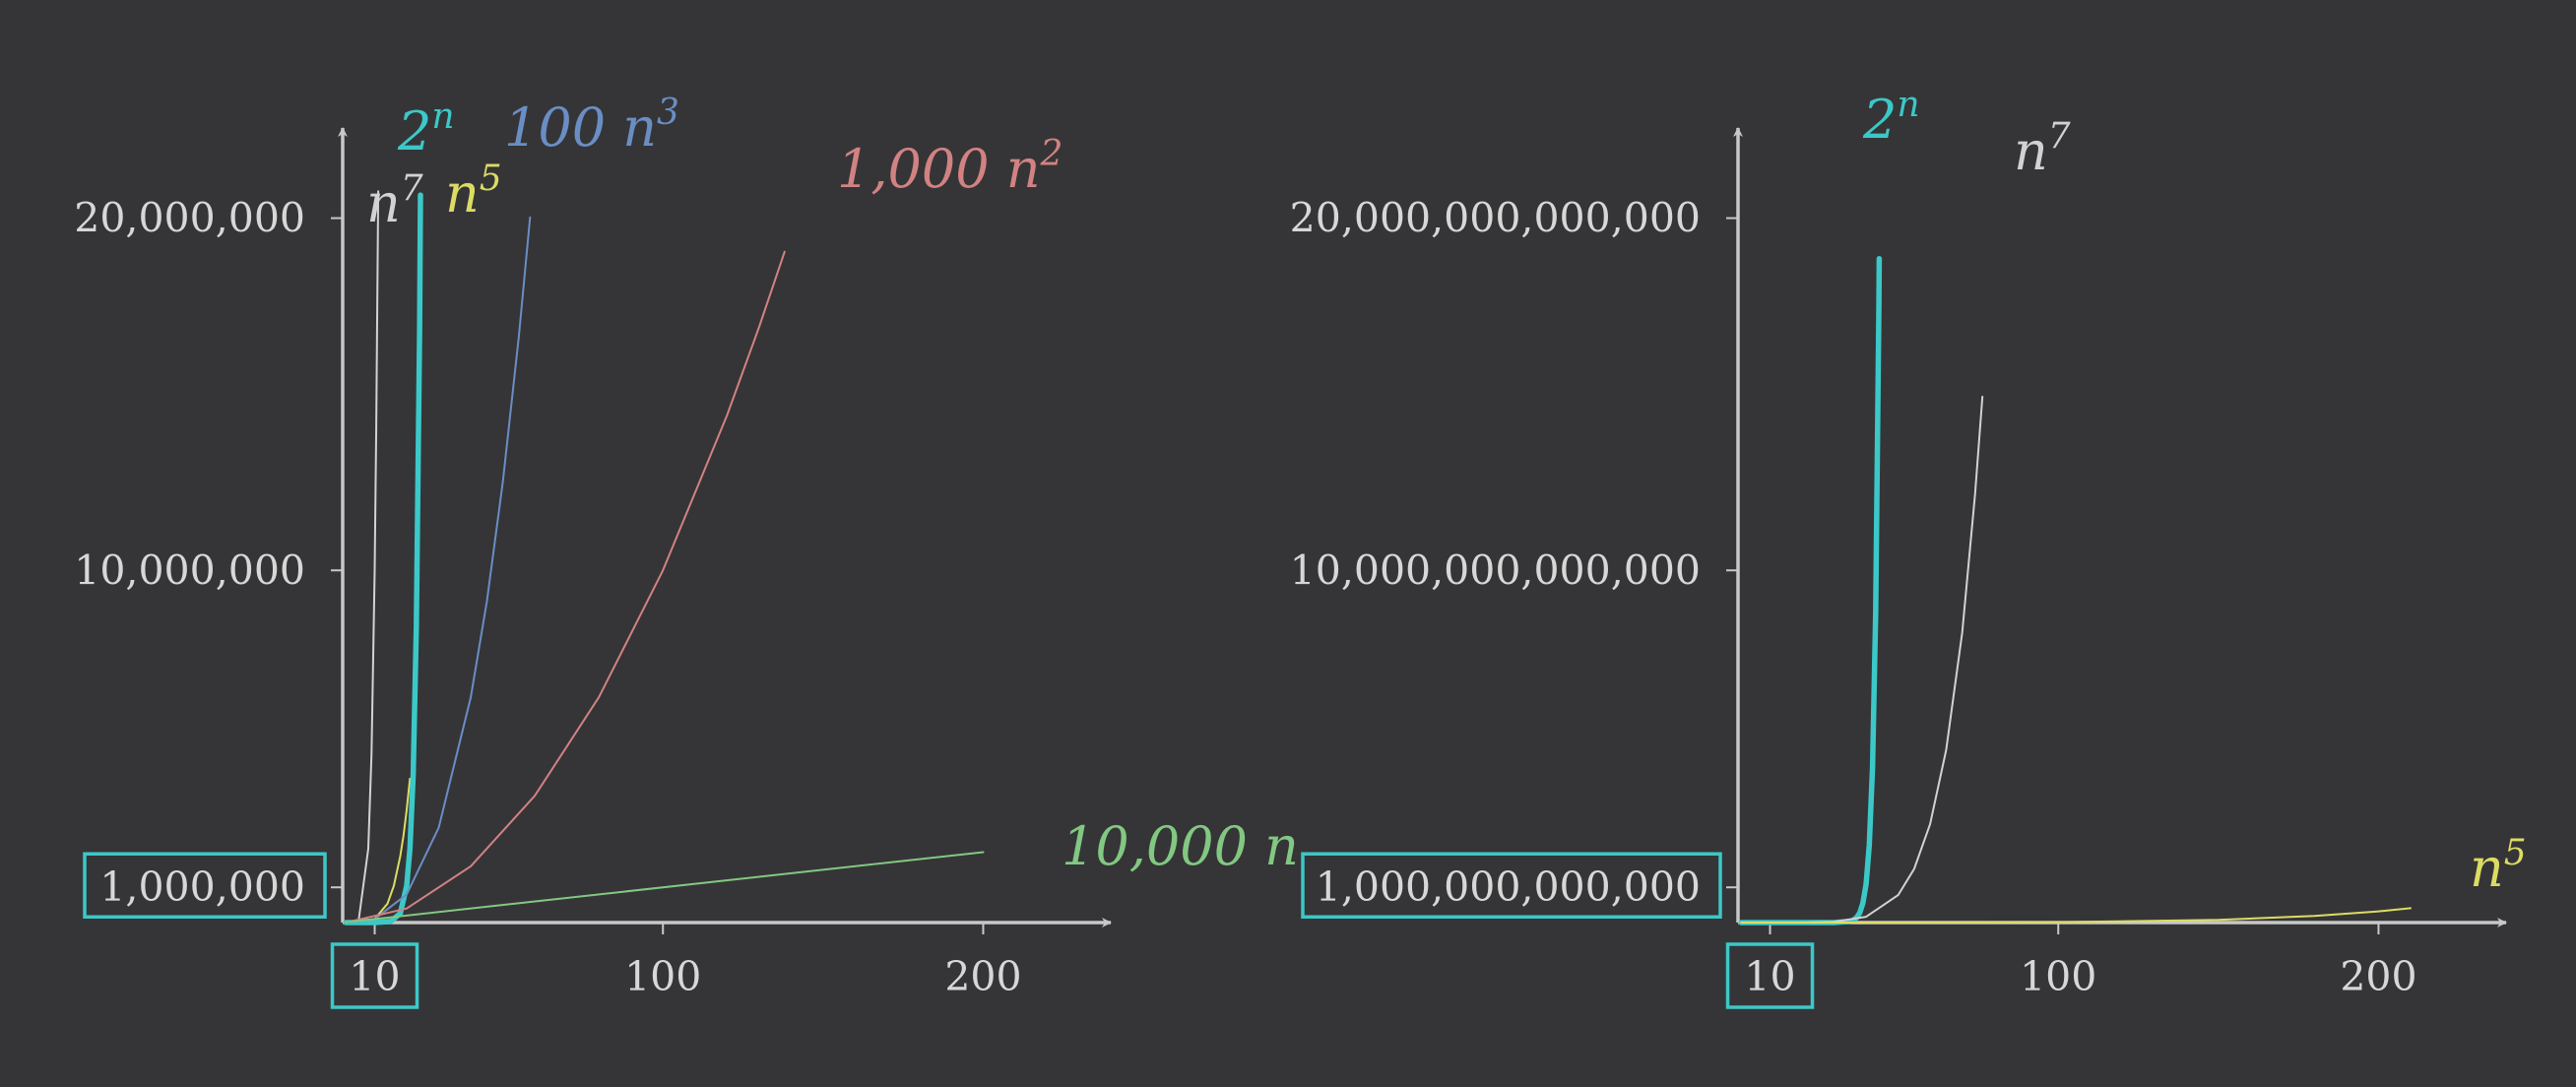  Describe the element at coordinates (939, 169) in the screenshot. I see `series-label-base: 1,000 n` at that location.